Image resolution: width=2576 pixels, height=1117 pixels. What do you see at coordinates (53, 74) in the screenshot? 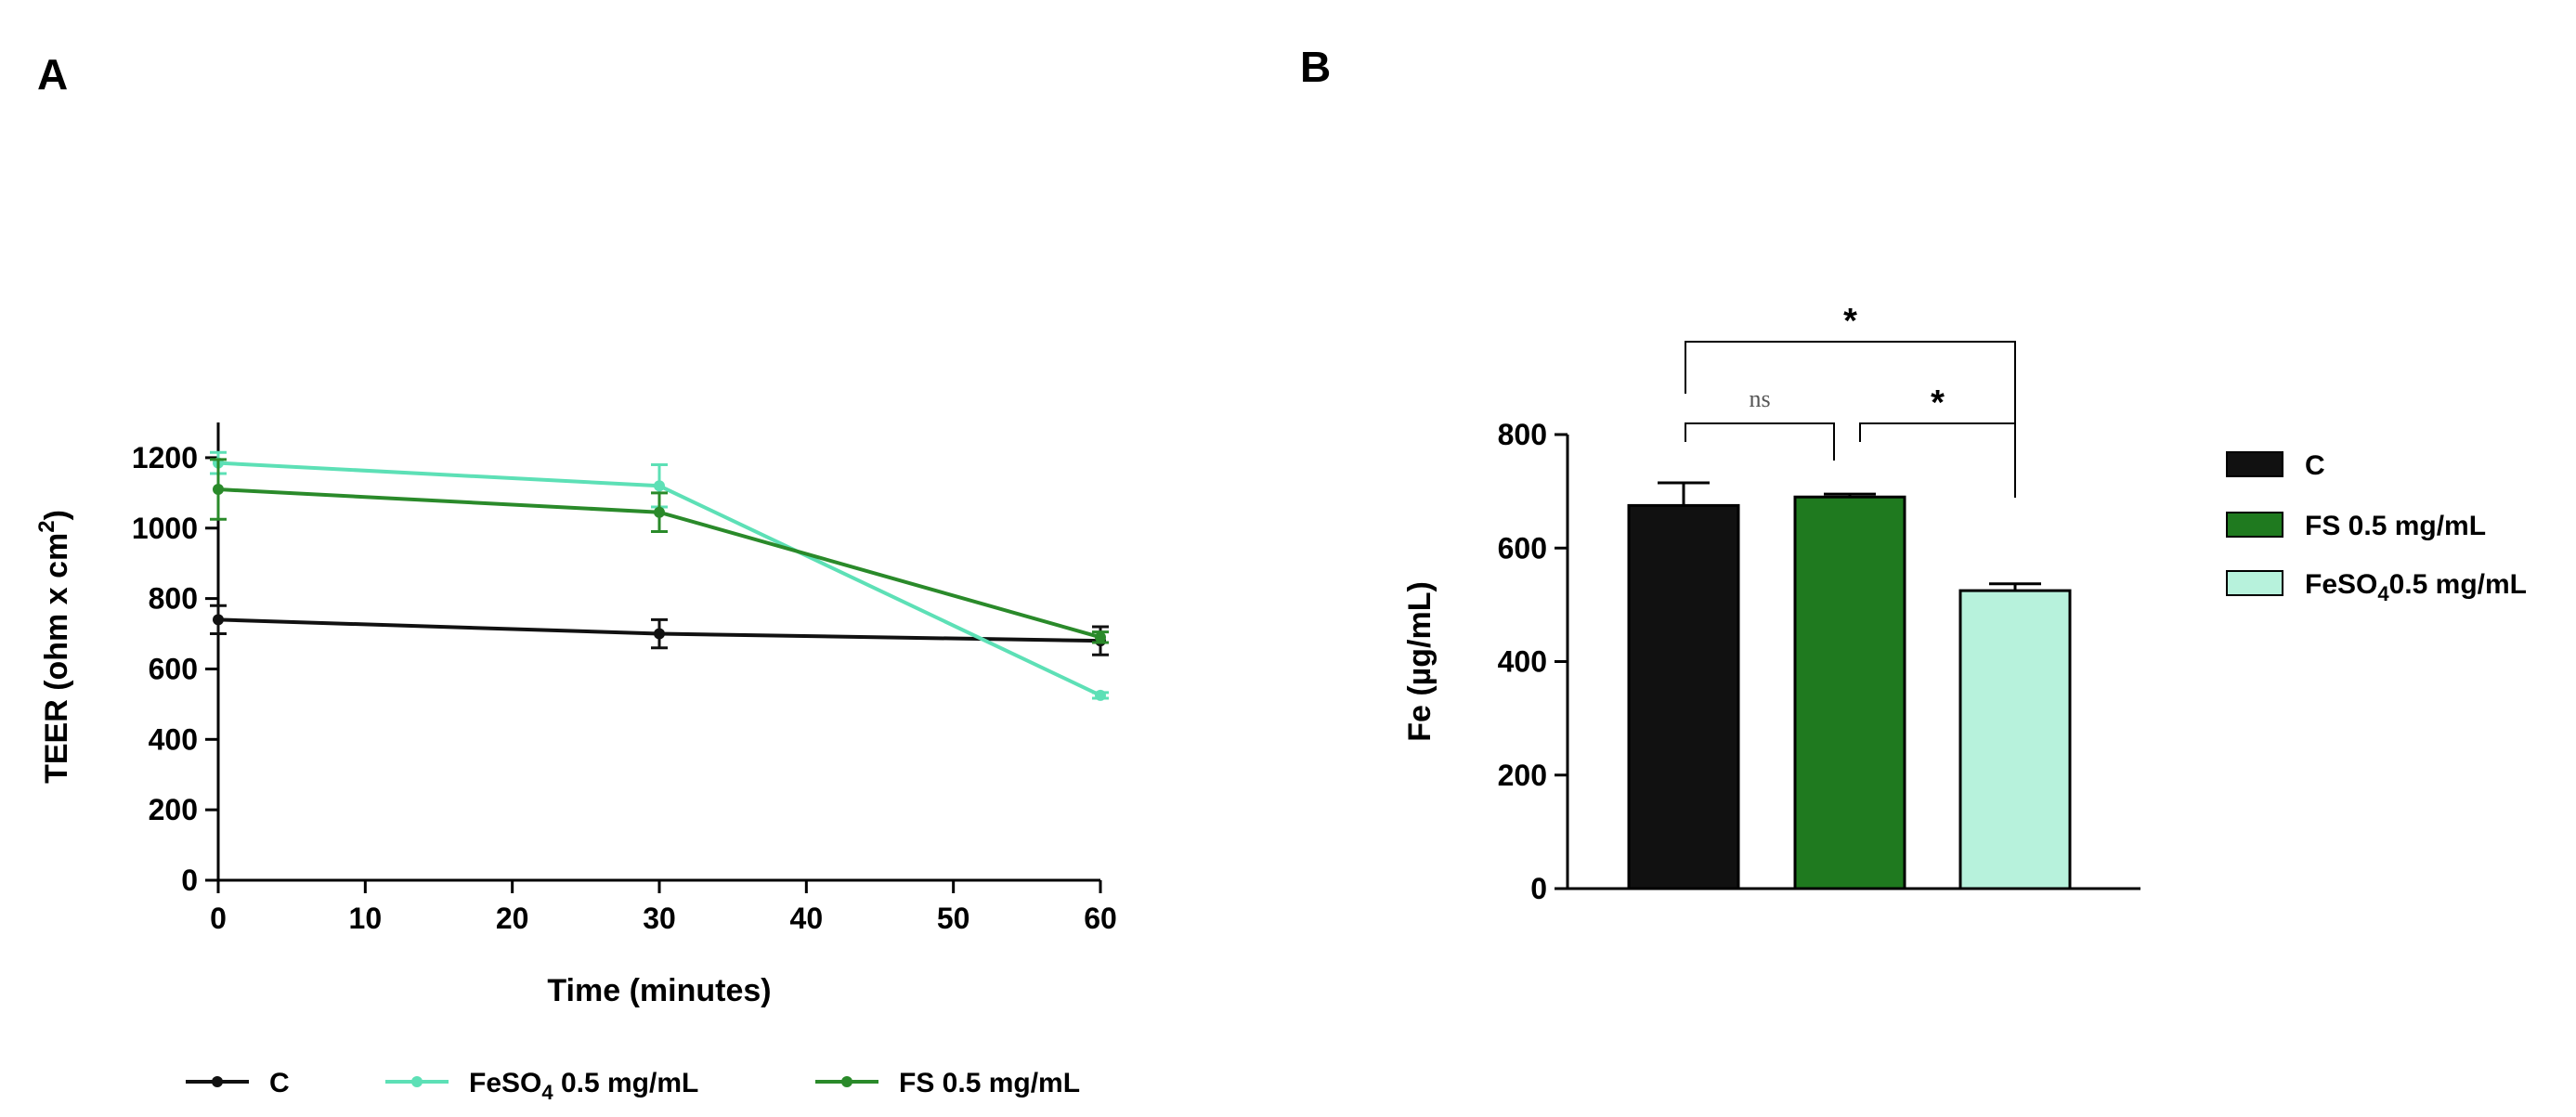
I see `panel-label-a: A` at bounding box center [53, 74].